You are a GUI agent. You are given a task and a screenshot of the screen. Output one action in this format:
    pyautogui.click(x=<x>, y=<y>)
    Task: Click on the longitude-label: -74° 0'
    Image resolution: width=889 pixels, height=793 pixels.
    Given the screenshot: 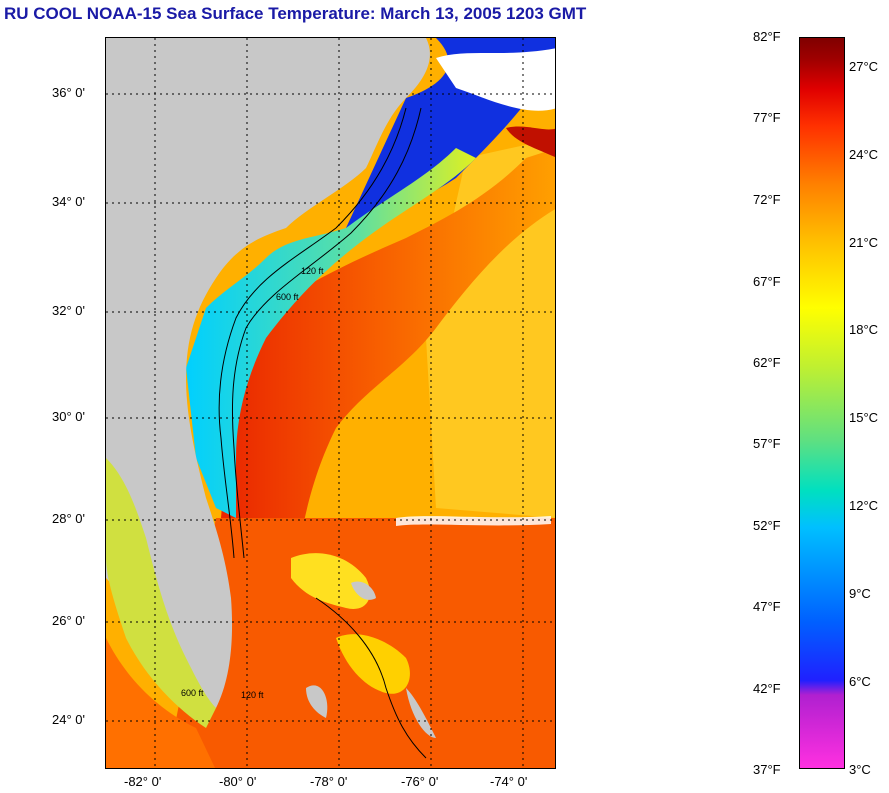 What is the action you would take?
    pyautogui.click(x=509, y=781)
    